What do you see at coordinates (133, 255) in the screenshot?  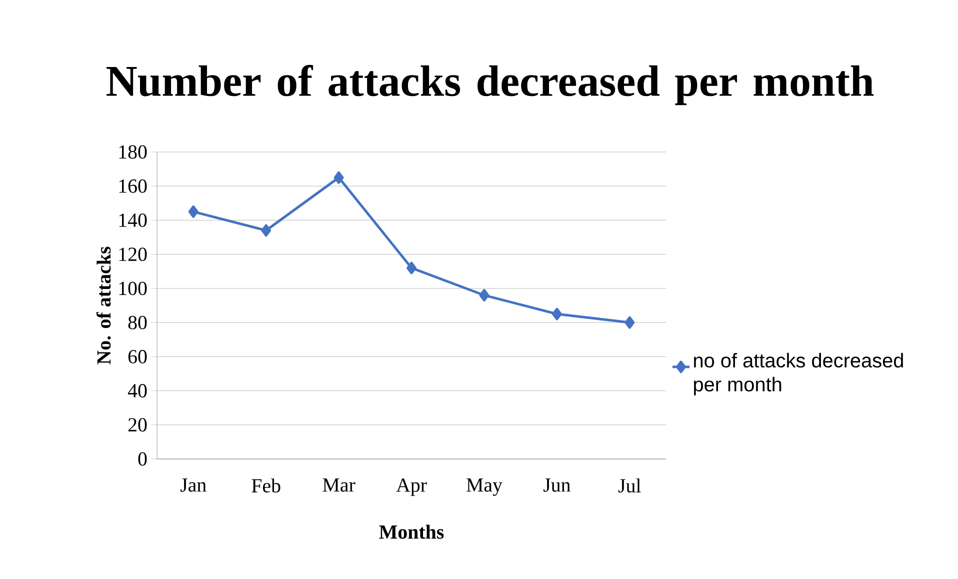 I see `y-tick-label: 120` at bounding box center [133, 255].